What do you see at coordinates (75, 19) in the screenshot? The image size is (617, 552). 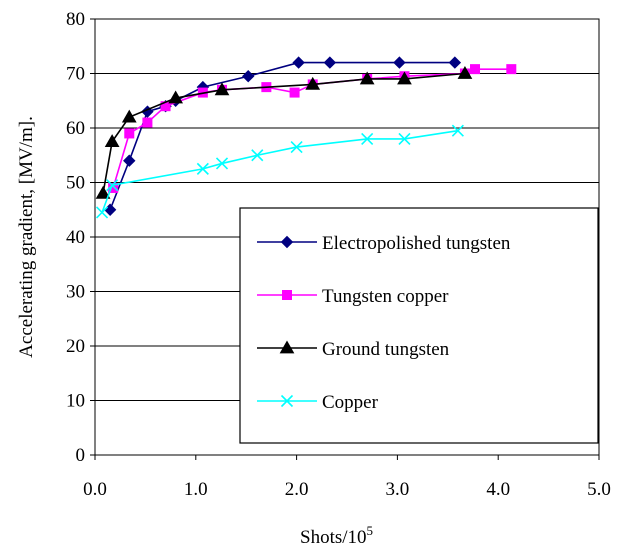 I see `y-tick-label: 80` at bounding box center [75, 19].